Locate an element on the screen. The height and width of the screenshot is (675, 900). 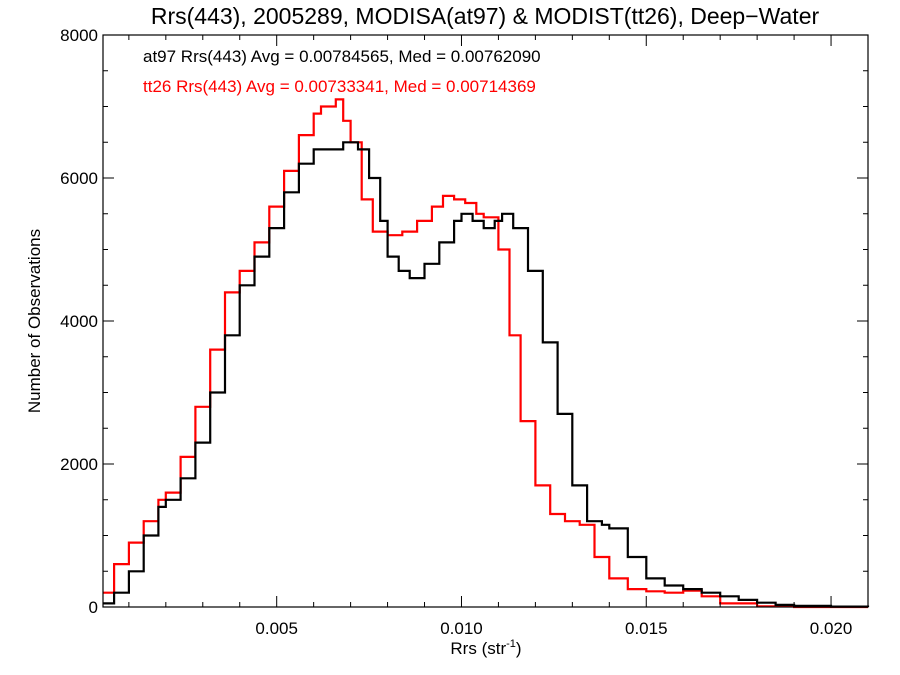
y-tick-label: 6000 is located at coordinates (79, 178).